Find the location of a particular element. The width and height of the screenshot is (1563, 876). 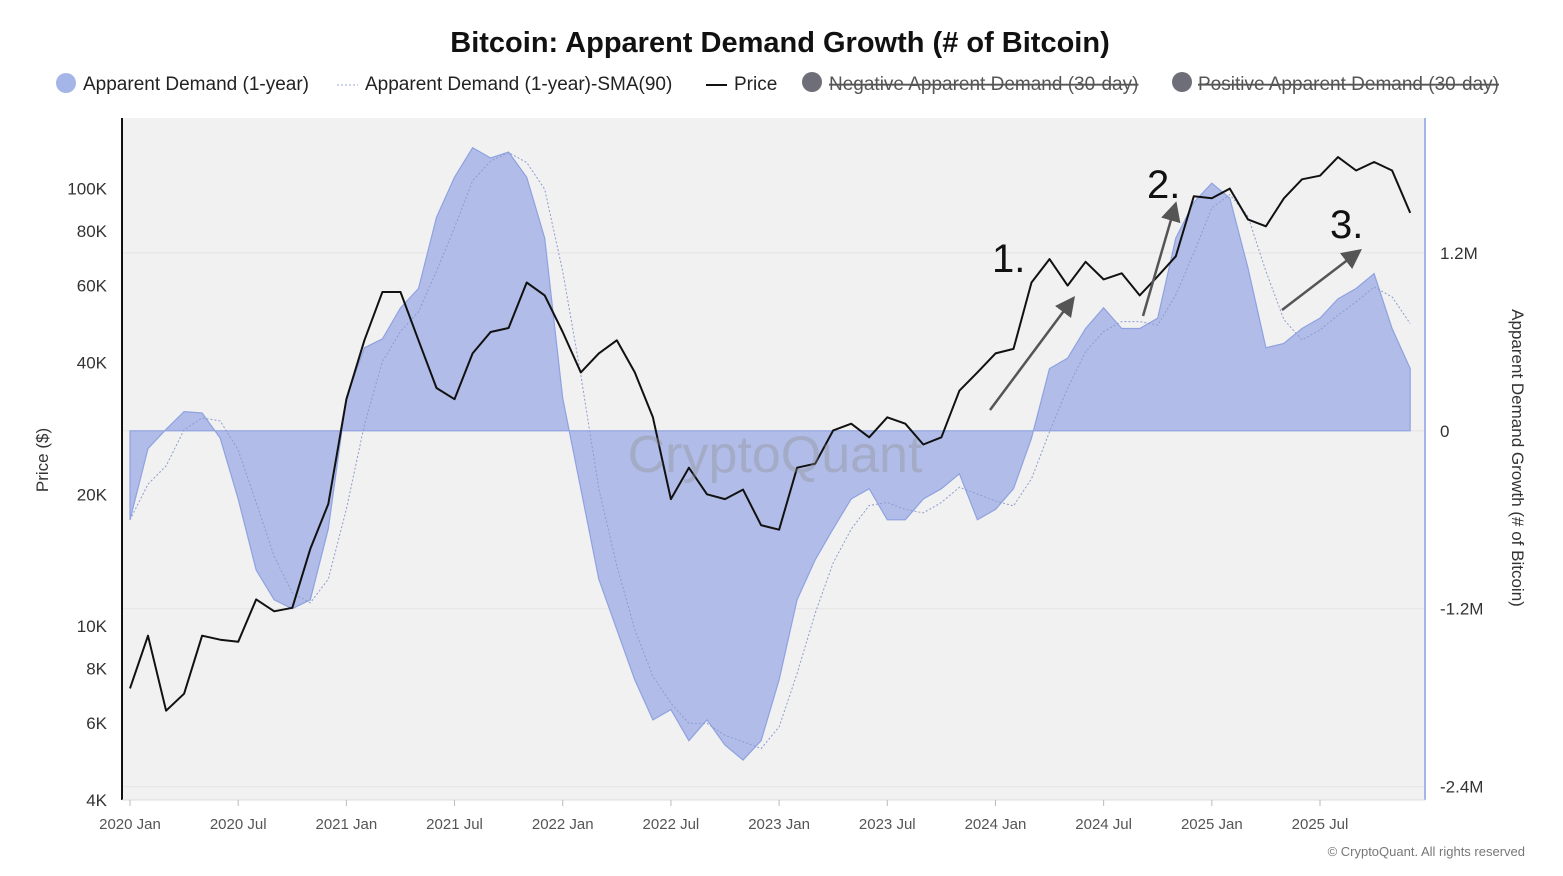

x-tick-label: 2020 Jul is located at coordinates (238, 824).